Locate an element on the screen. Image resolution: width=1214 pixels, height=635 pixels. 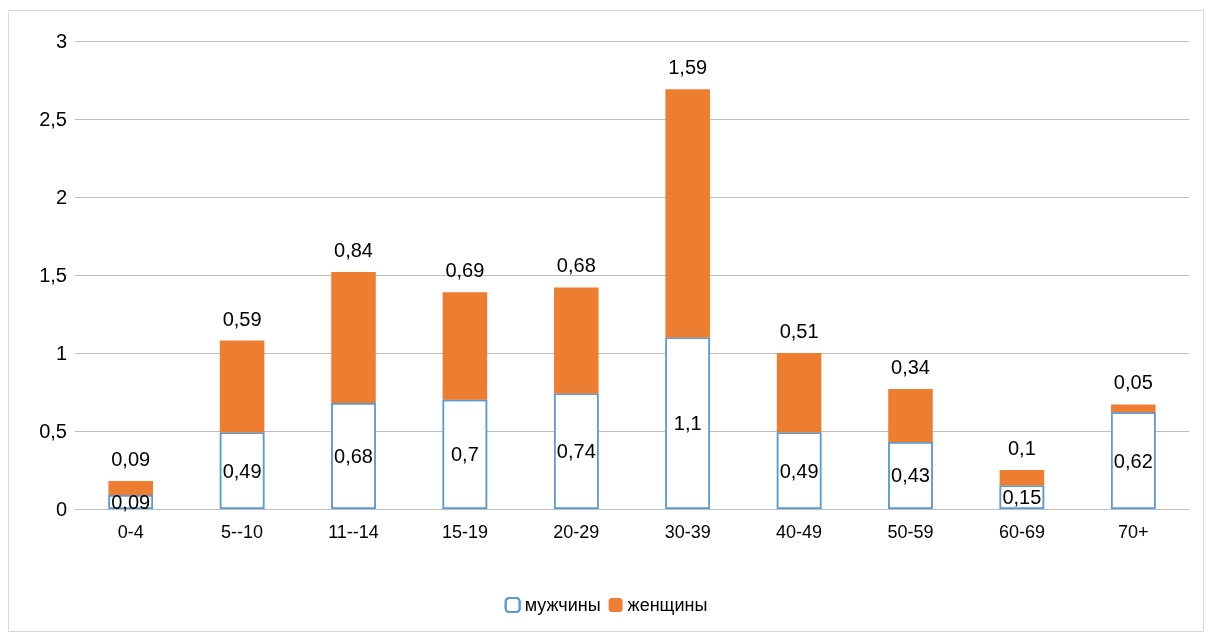
x-tick-label: 0-4 is located at coordinates (130, 532).